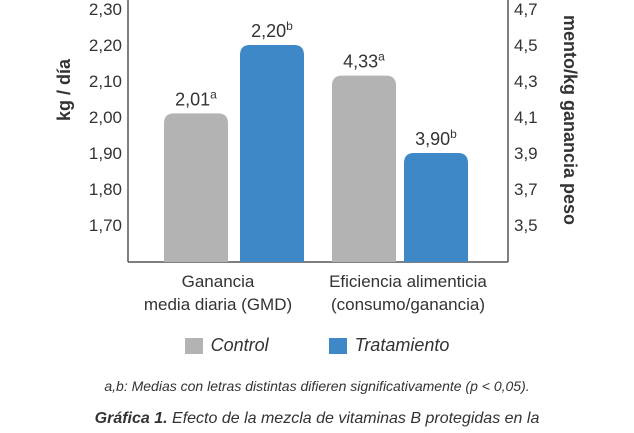  Describe the element at coordinates (105, 45) in the screenshot. I see `left-tick-label: 2,20` at that location.